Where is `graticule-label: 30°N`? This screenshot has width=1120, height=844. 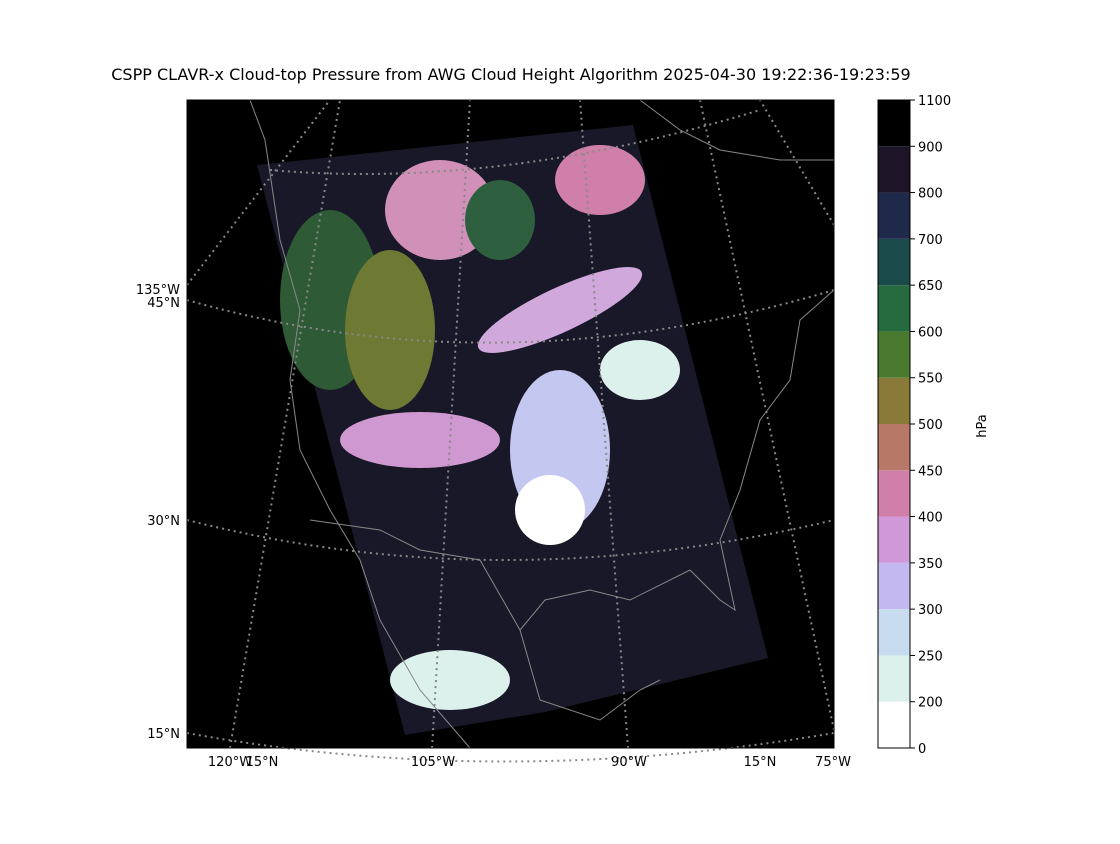
graticule-label: 30°N is located at coordinates (163, 521).